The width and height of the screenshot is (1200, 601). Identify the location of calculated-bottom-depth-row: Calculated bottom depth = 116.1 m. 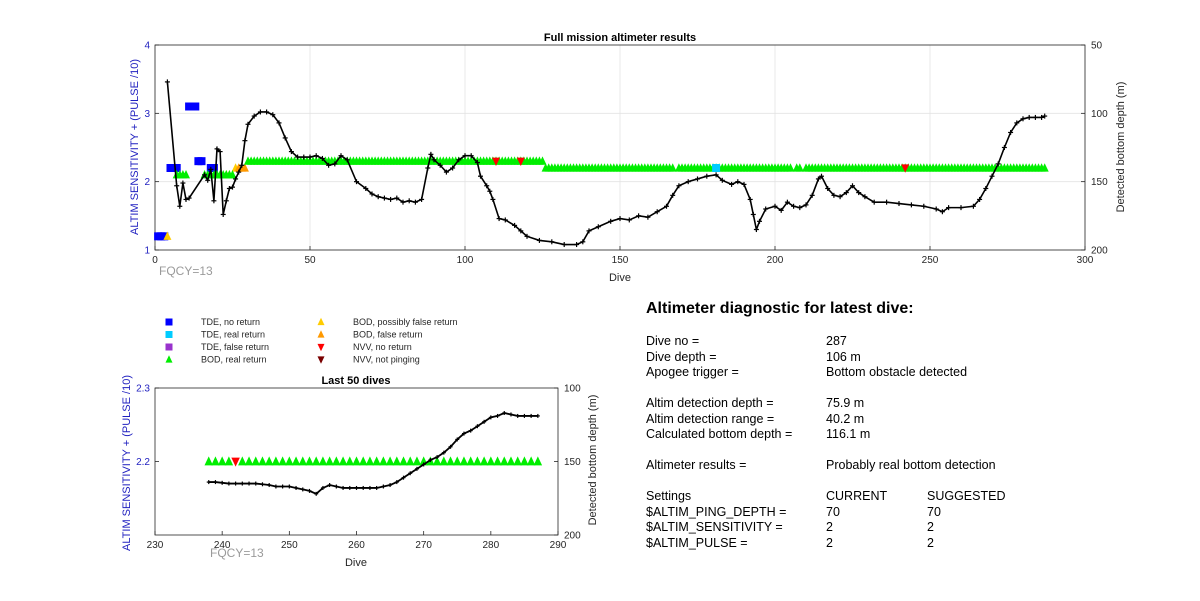
(916, 435).